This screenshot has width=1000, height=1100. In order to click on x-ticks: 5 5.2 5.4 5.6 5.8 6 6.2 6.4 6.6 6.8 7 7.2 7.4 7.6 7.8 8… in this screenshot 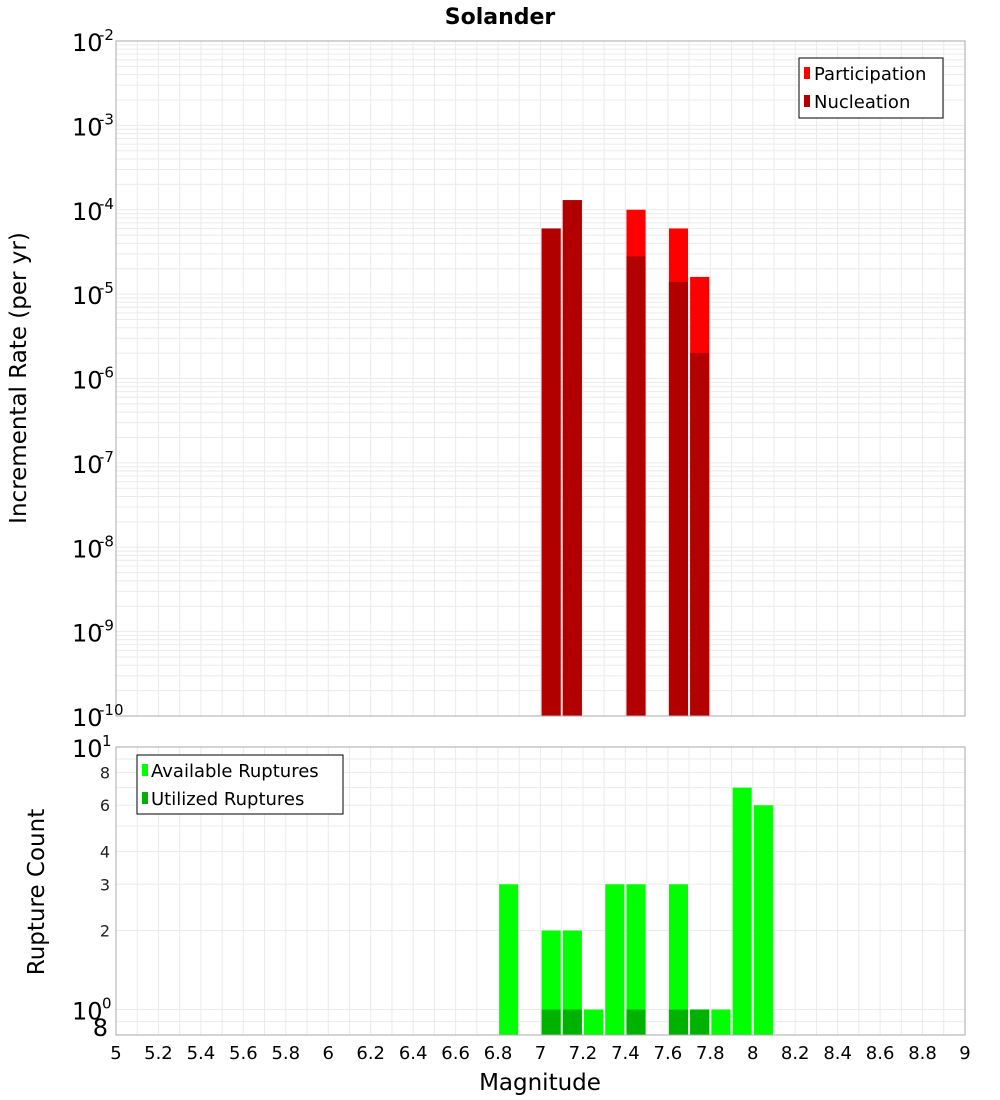, I will do `click(540, 1053)`.